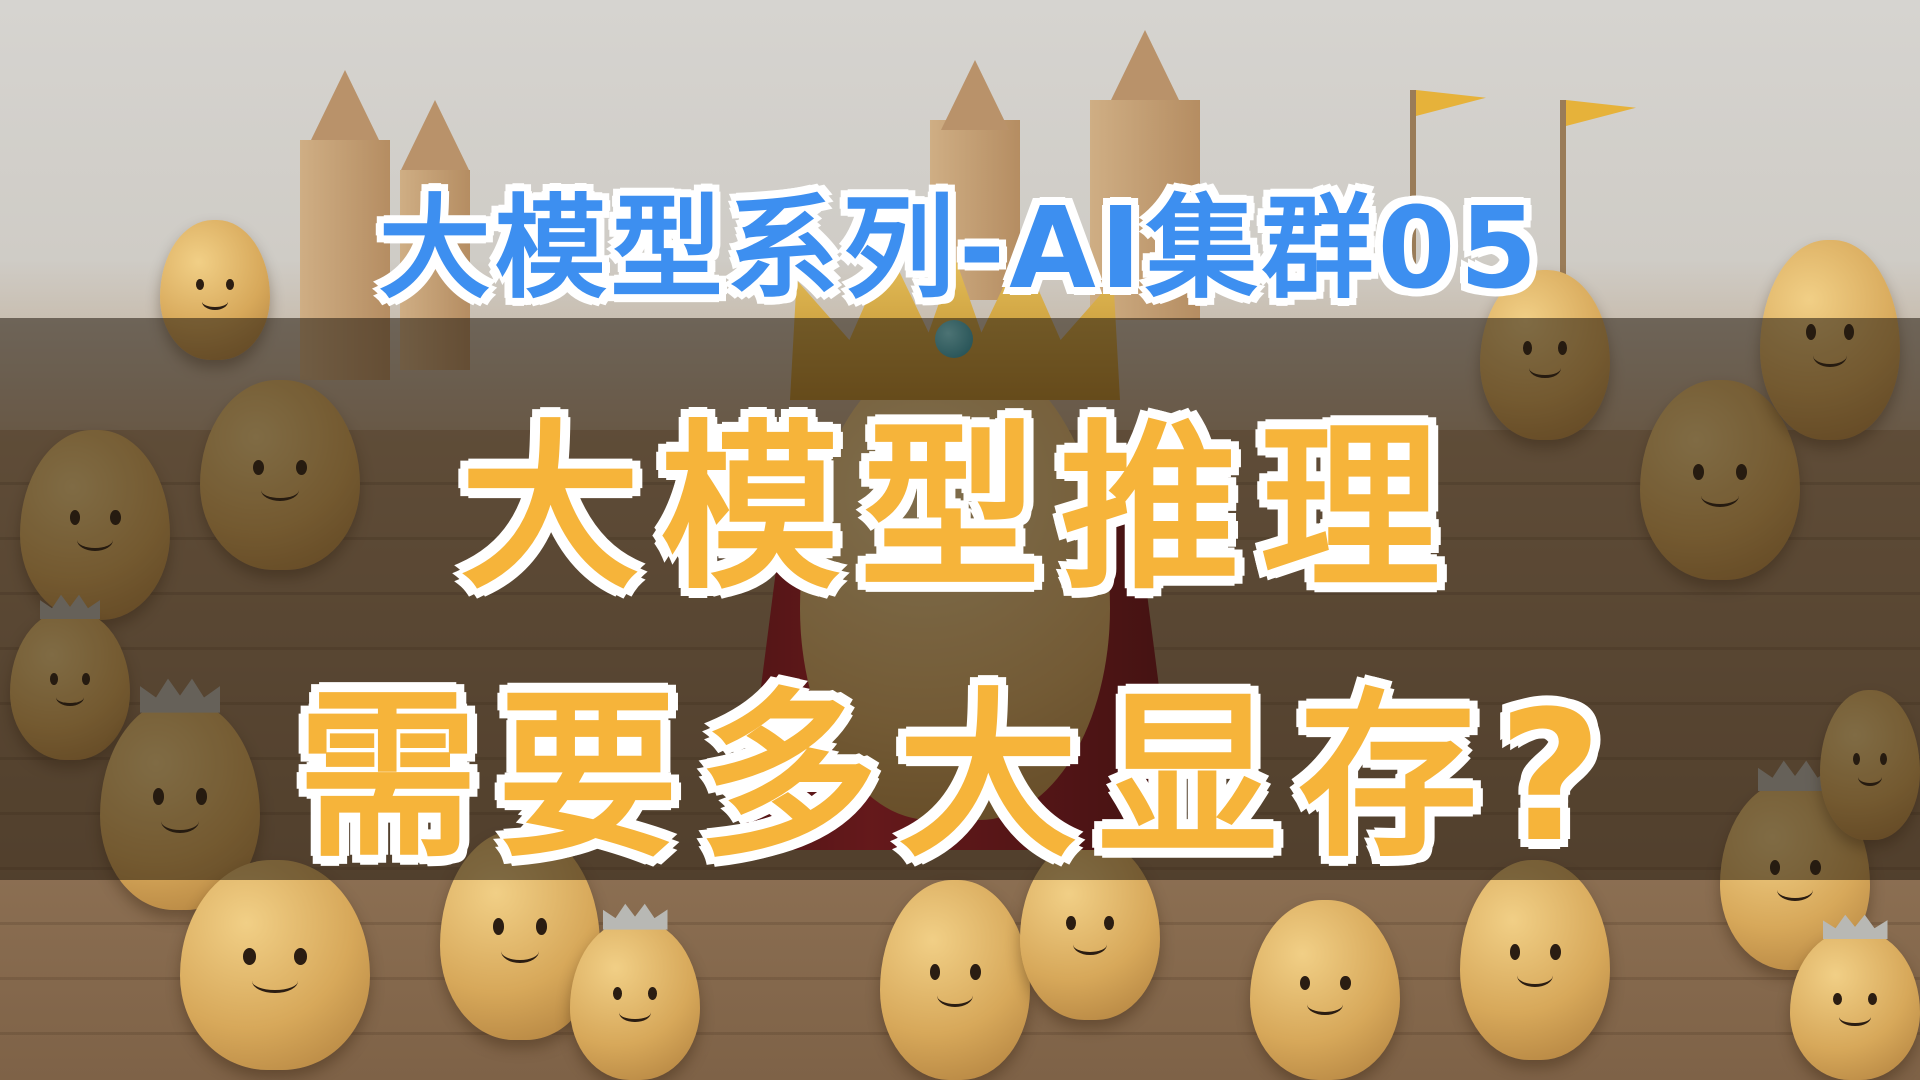 This screenshot has width=1920, height=1080. Describe the element at coordinates (959, 509) in the screenshot. I see `main-title-line-1: 大模型推理` at that location.